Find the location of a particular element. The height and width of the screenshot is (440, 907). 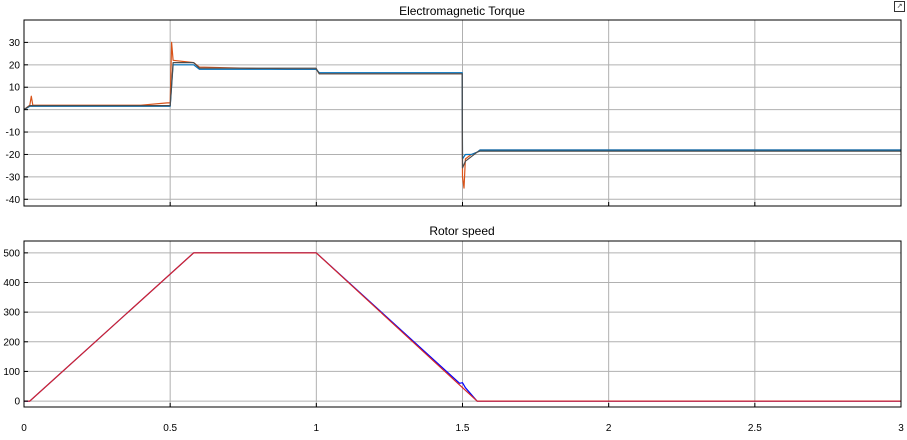

rotor-speed-xtick-label-3: 1.5 is located at coordinates (463, 428).